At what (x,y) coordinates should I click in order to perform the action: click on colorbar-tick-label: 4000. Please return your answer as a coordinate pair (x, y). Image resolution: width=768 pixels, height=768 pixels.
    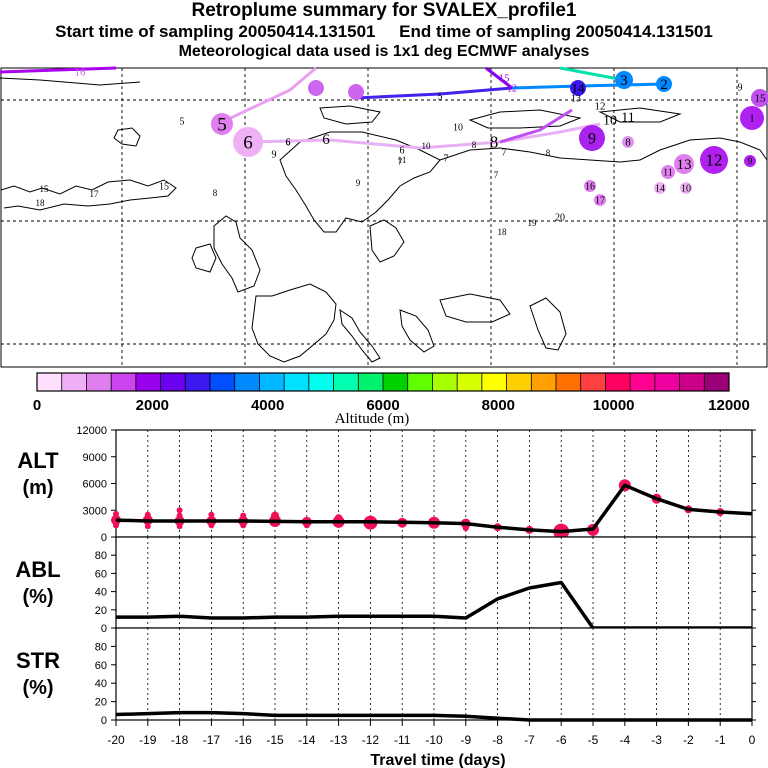
    Looking at the image, I should click on (267, 405).